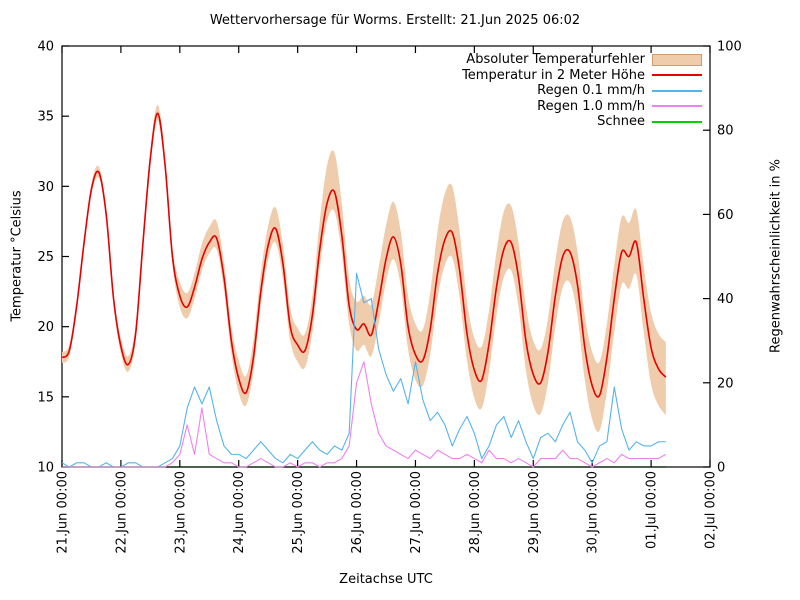 The width and height of the screenshot is (800, 600). What do you see at coordinates (298, 512) in the screenshot?
I see `x-tick-label: 25.Jun 00:00` at bounding box center [298, 512].